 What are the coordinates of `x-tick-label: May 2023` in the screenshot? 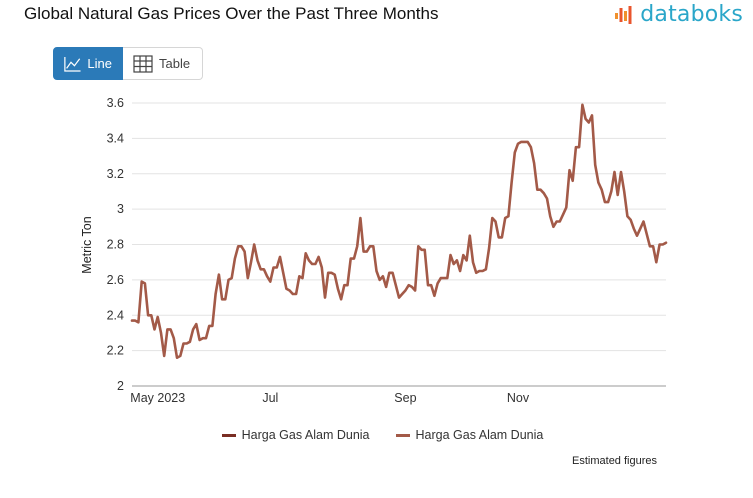 It's located at (157, 398).